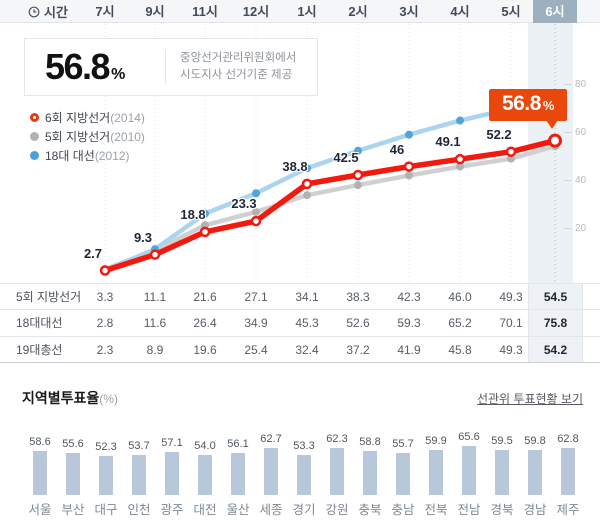 The height and width of the screenshot is (520, 600). Describe the element at coordinates (337, 439) in the screenshot. I see `bar-value: 62.3` at that location.